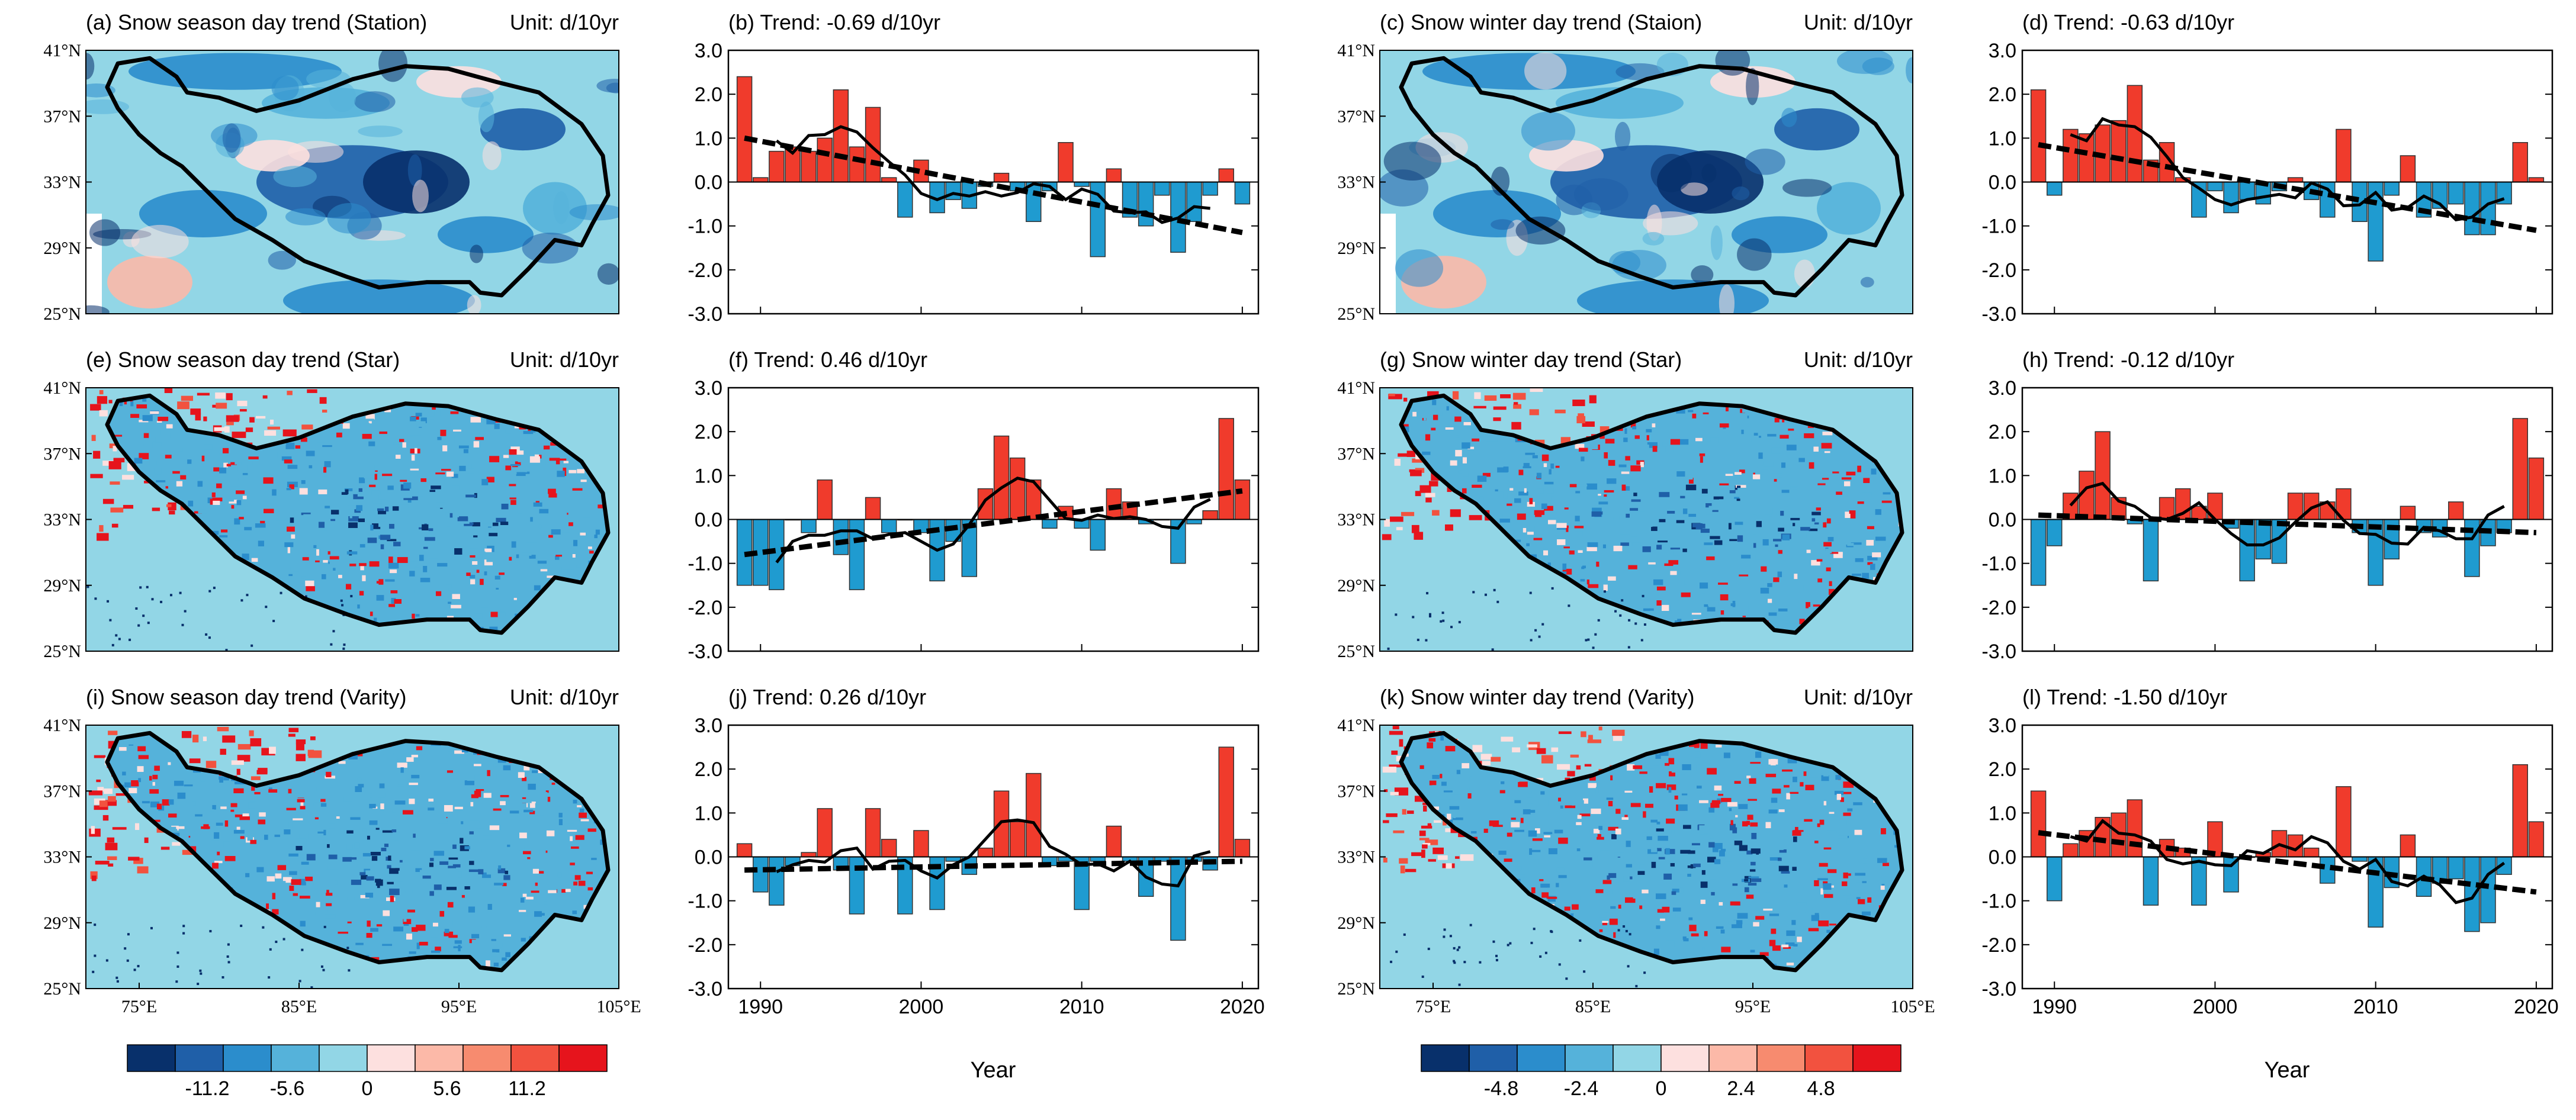  I want to click on y-tick-label: -2.0, so click(1998, 946).